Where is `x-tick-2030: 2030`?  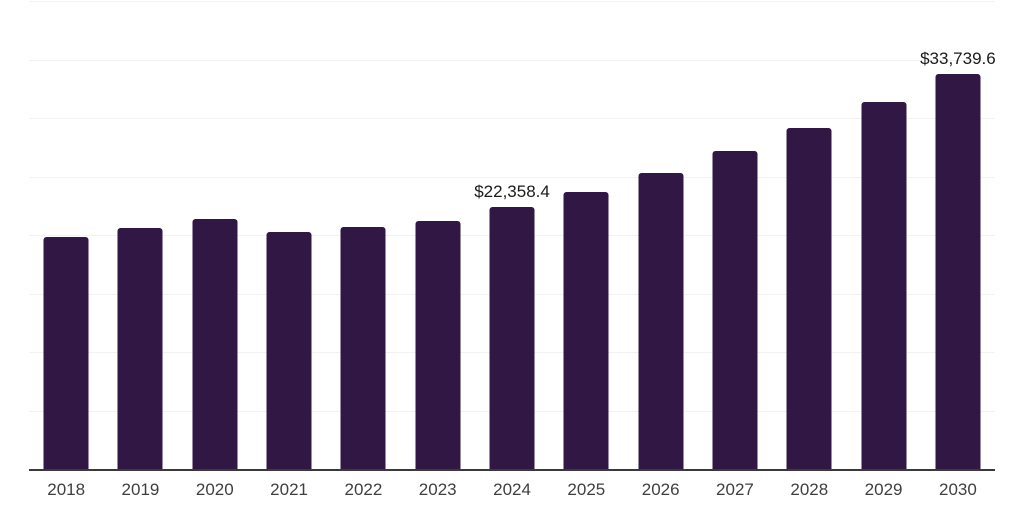
x-tick-2030: 2030 is located at coordinates (957, 489).